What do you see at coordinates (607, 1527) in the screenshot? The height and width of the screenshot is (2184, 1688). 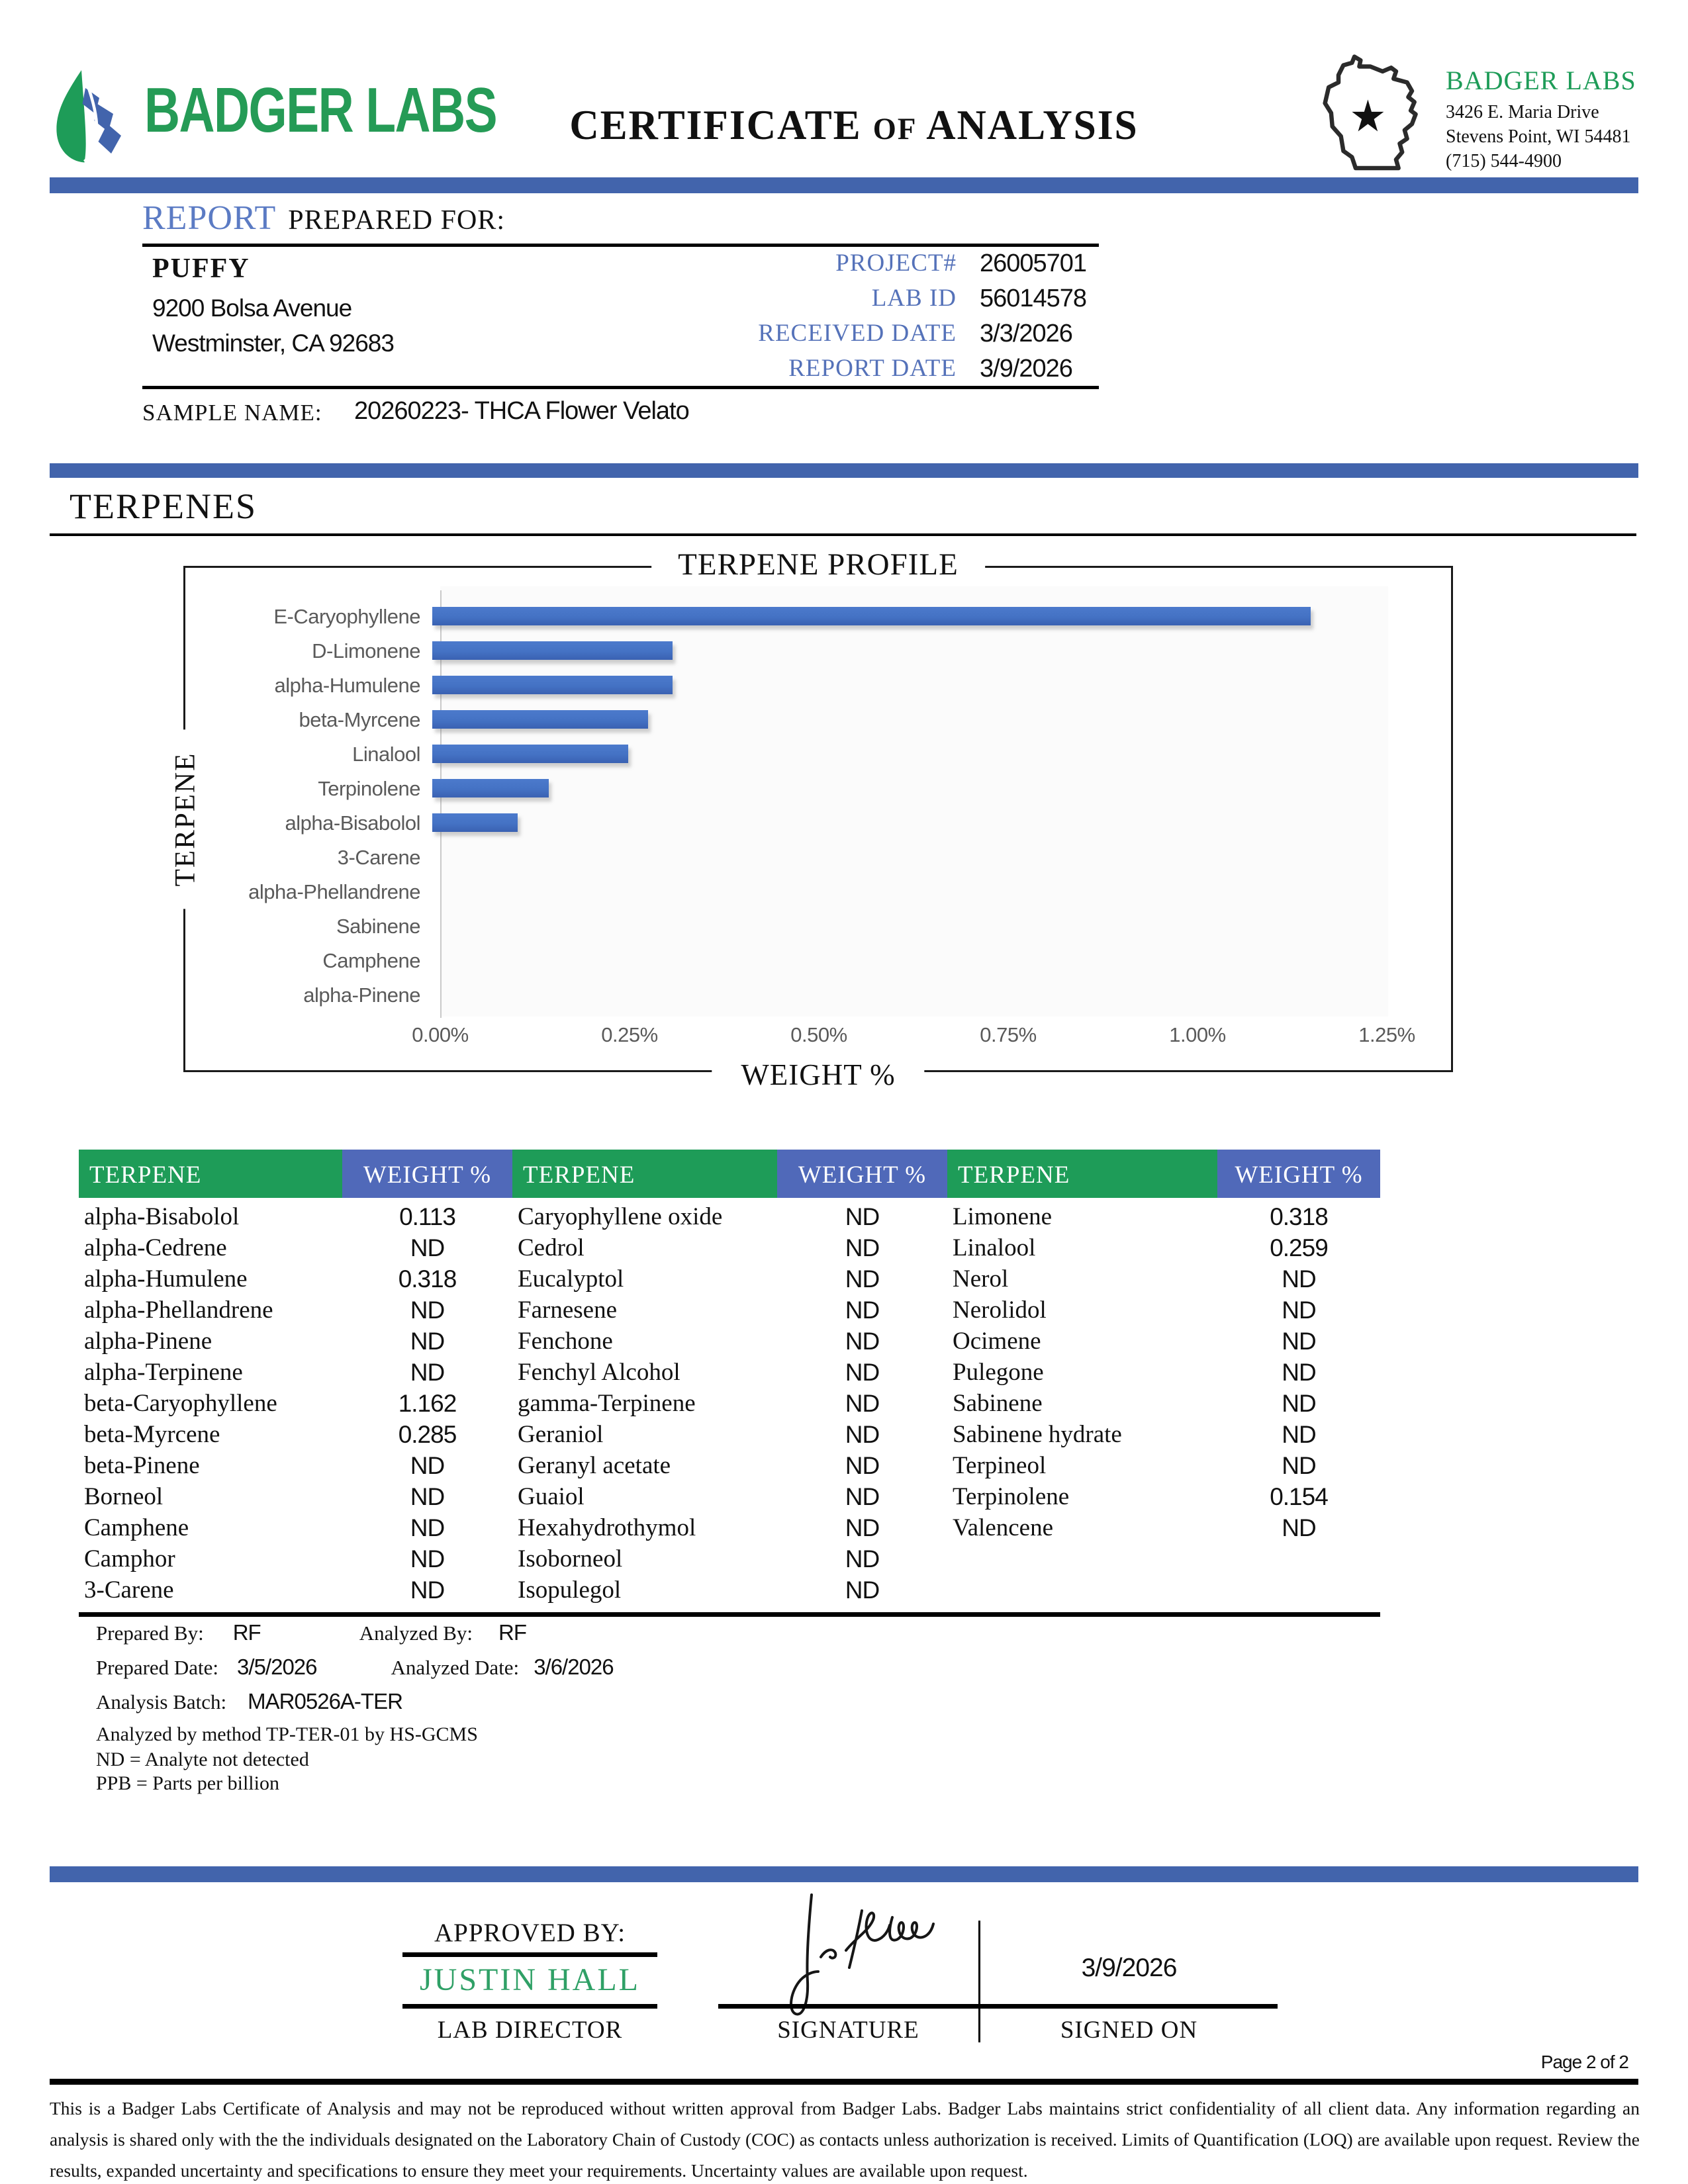 I see `terpene-name-cell: Hexahydrothymol` at bounding box center [607, 1527].